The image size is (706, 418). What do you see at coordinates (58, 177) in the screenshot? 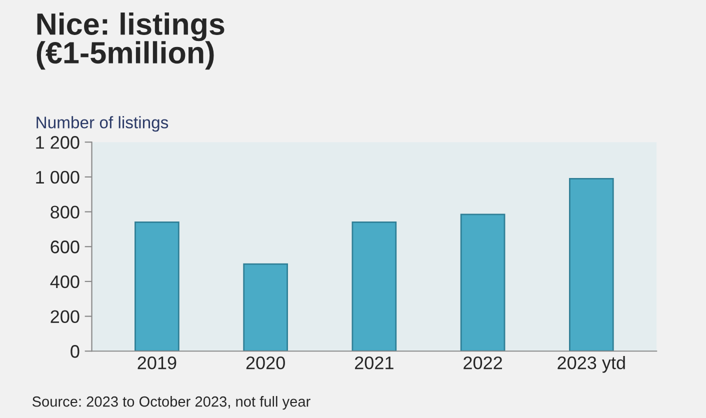
I see `y-tick-label: 1 000` at bounding box center [58, 177].